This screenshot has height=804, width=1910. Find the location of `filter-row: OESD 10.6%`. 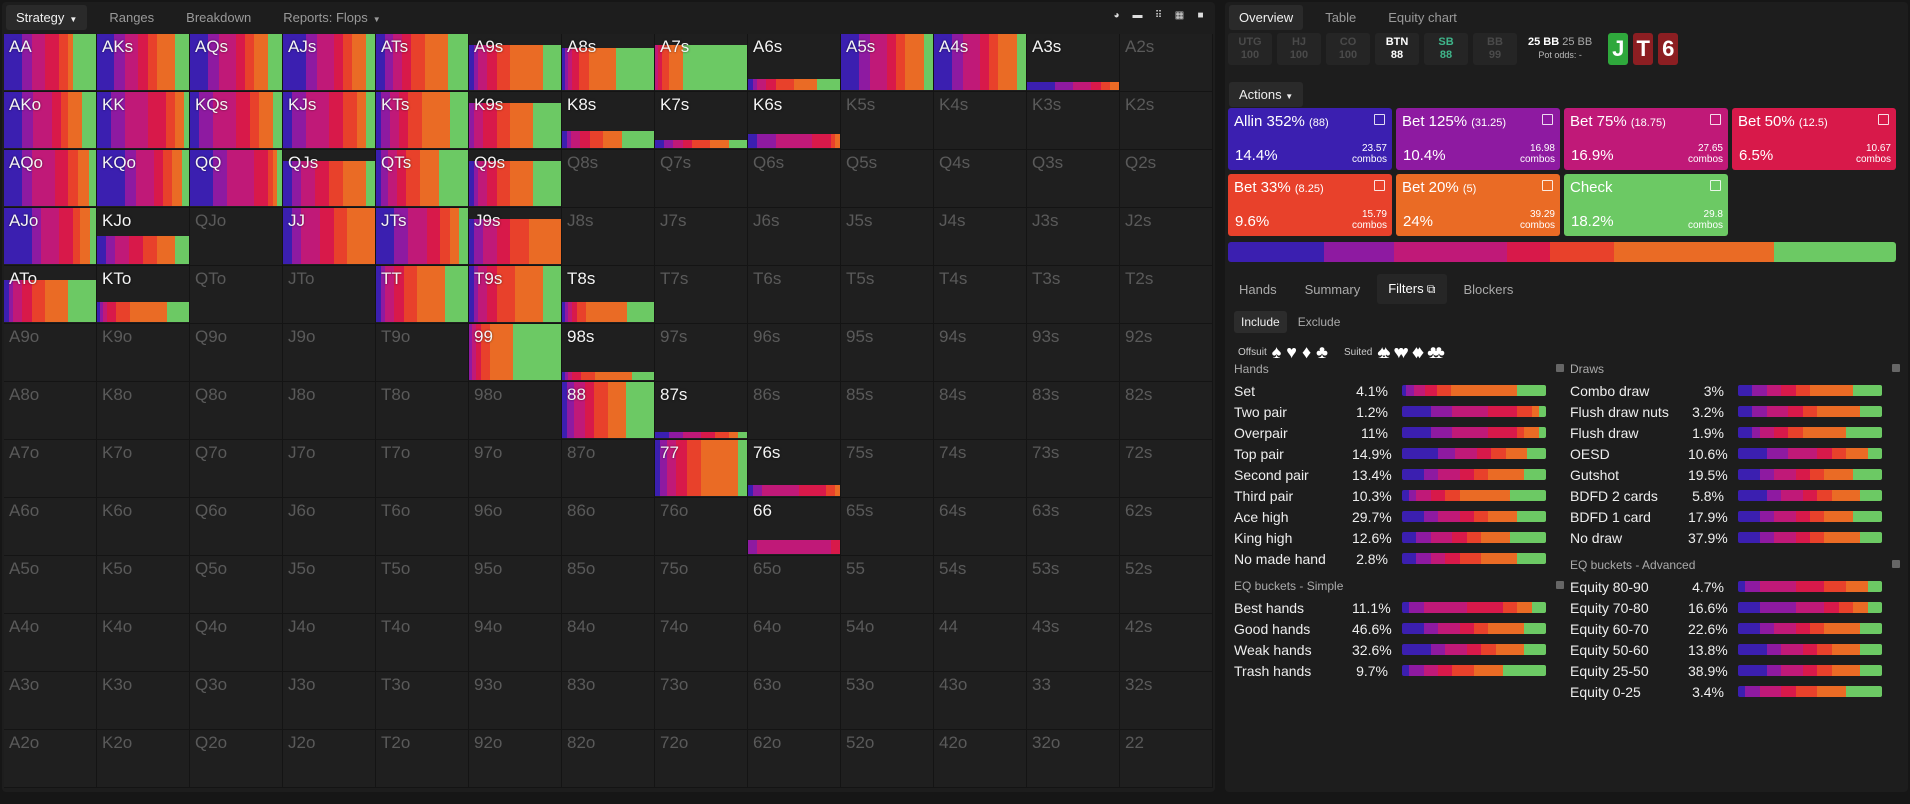

filter-row: OESD 10.6% is located at coordinates (1735, 453).